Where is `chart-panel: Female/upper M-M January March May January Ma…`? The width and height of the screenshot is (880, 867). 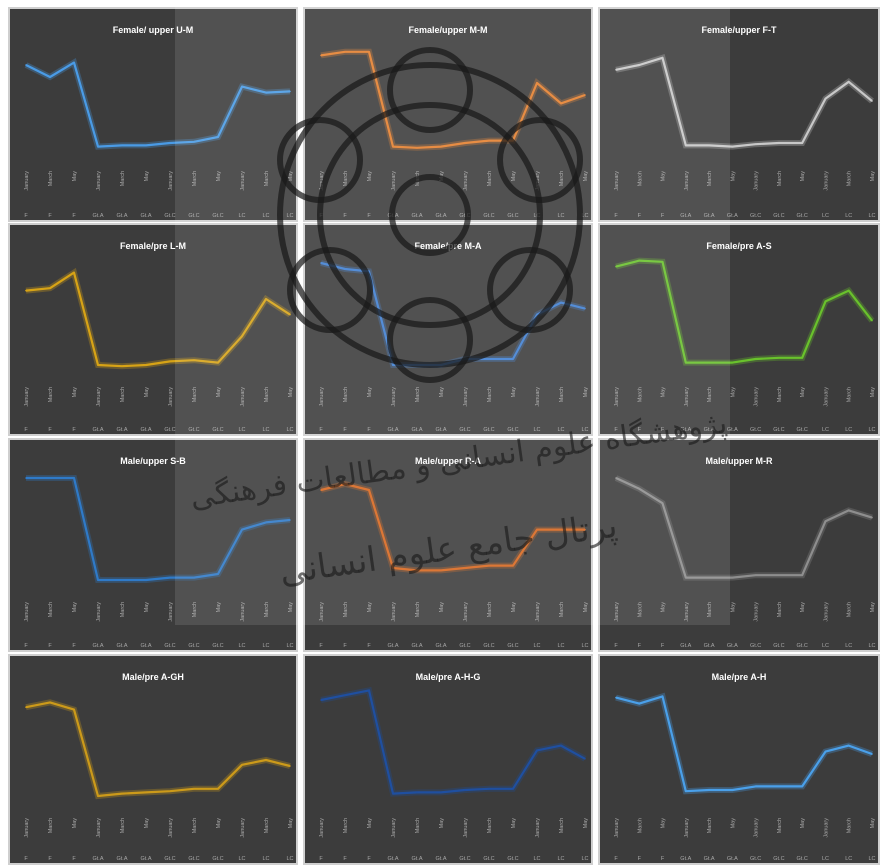
chart-panel: Female/upper M-M January March May January Ma… is located at coordinates (448, 114).